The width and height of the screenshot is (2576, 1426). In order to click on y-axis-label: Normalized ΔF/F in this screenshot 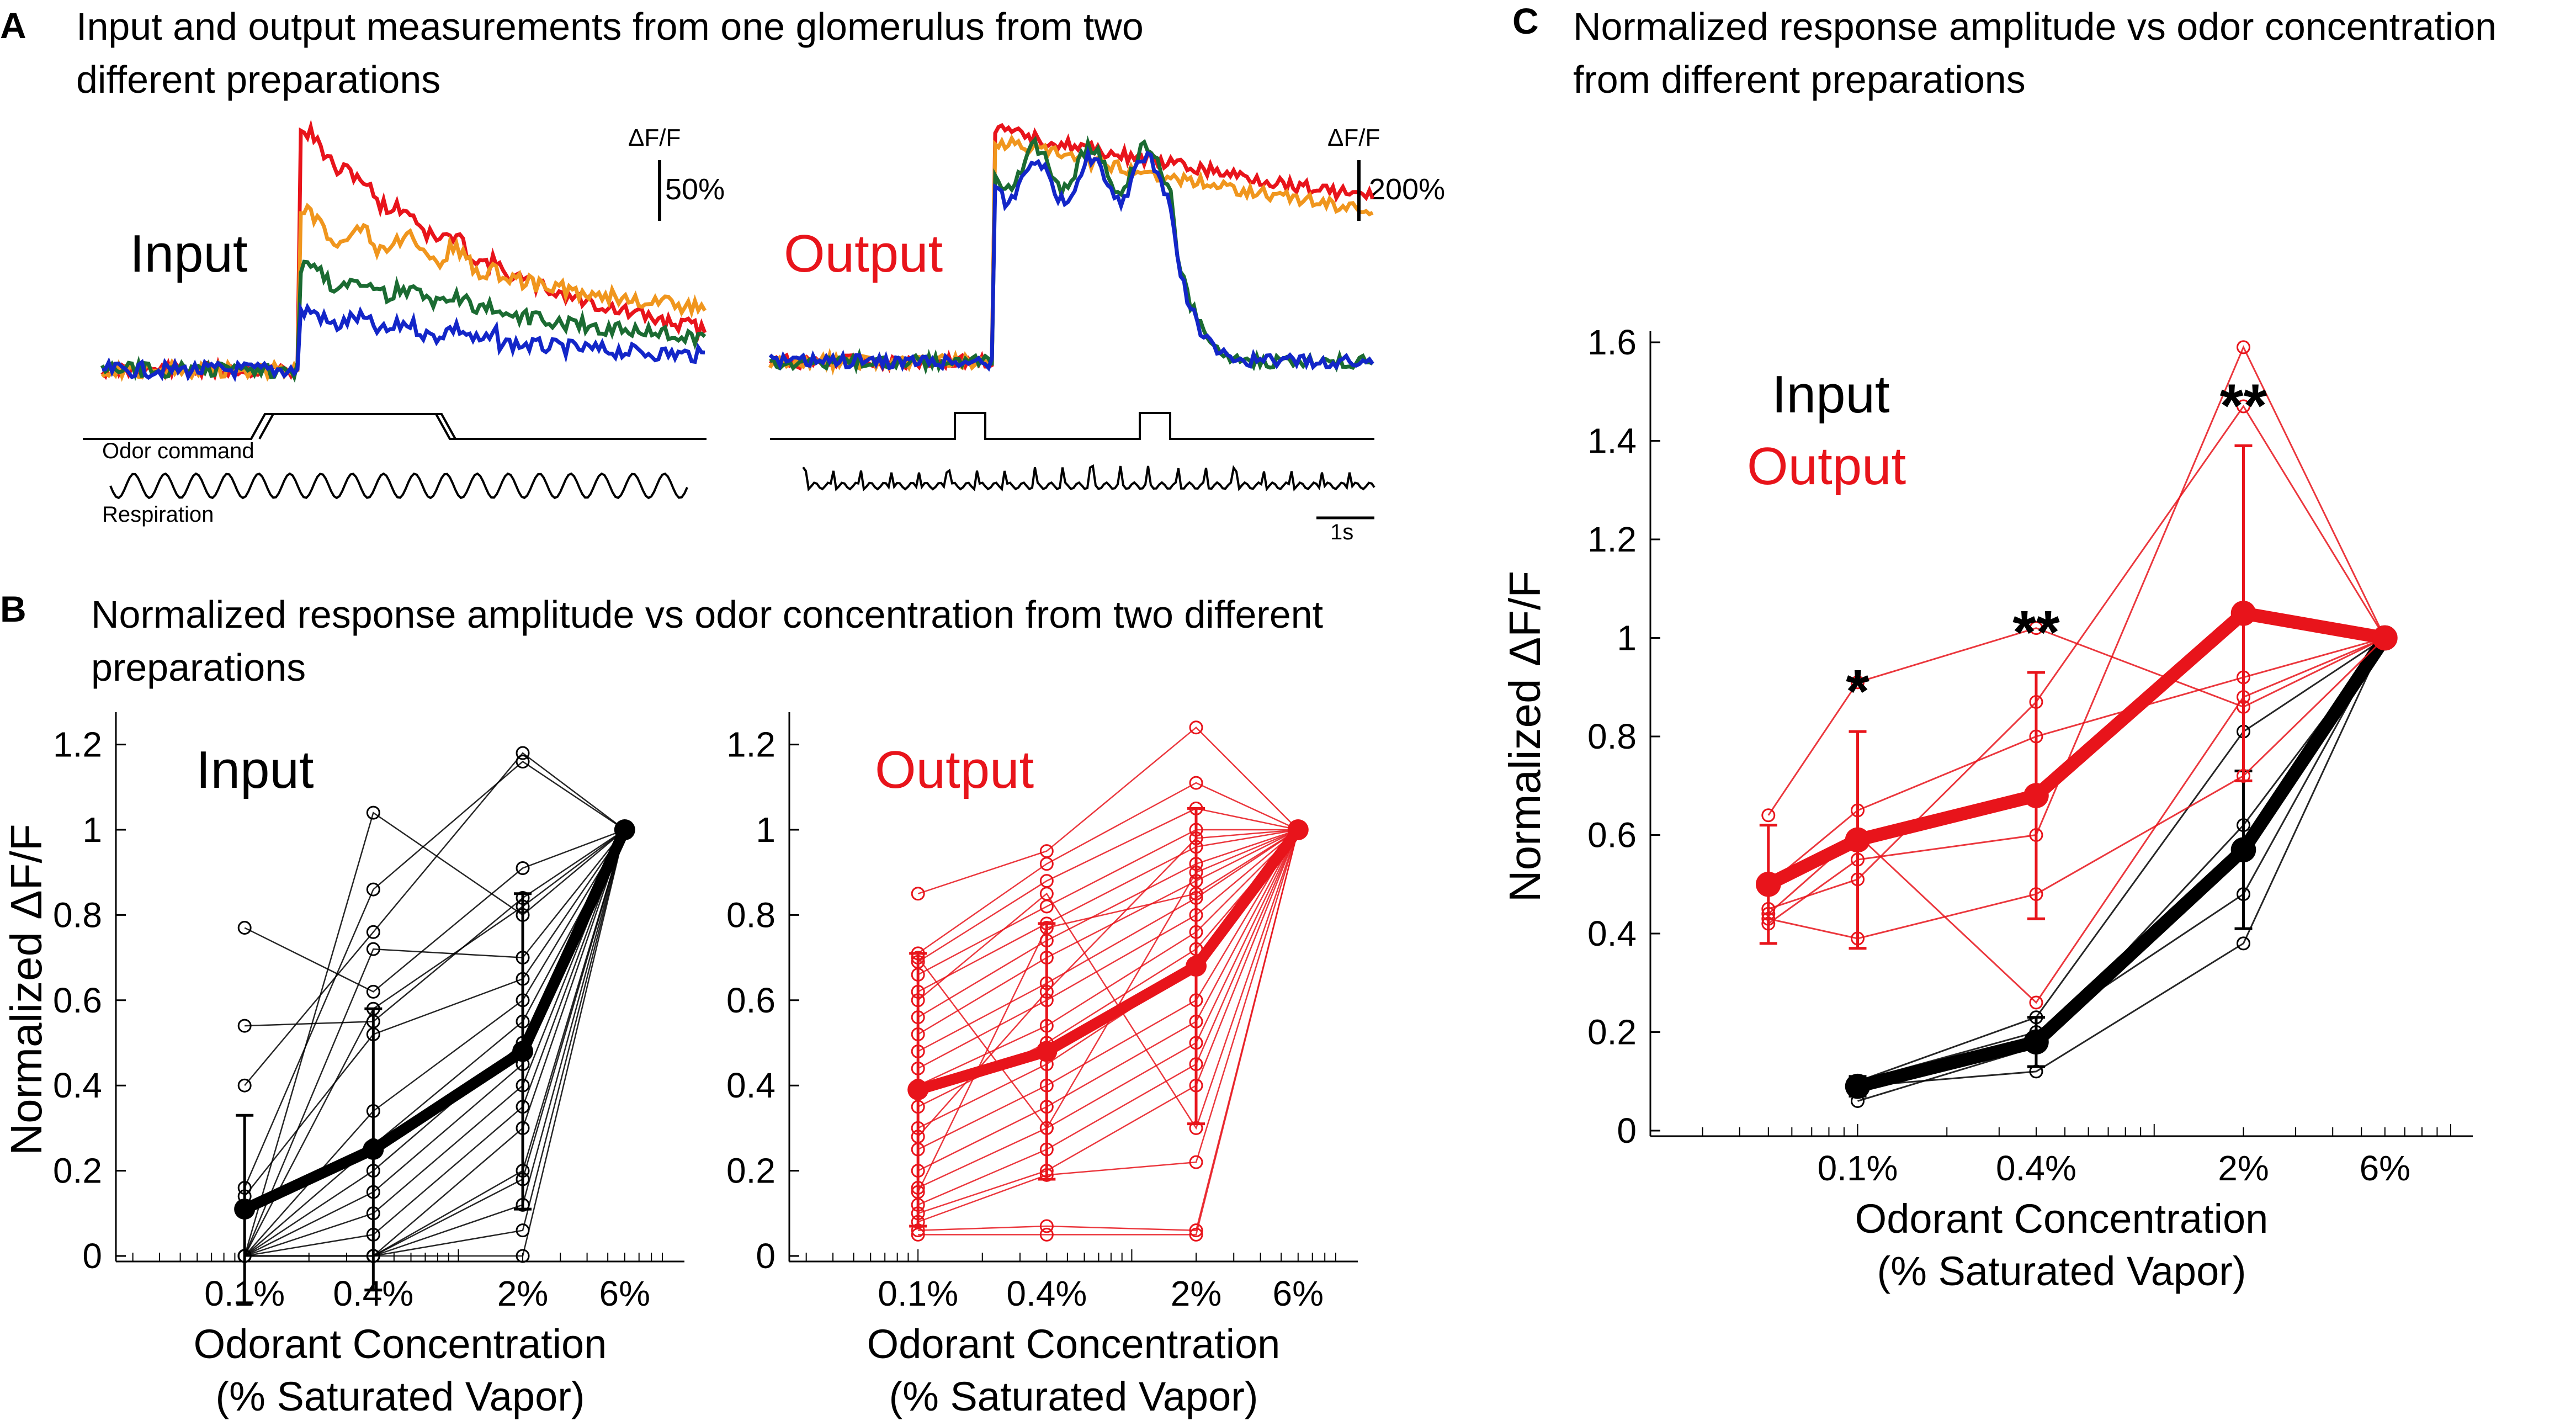, I will do `click(1525, 736)`.